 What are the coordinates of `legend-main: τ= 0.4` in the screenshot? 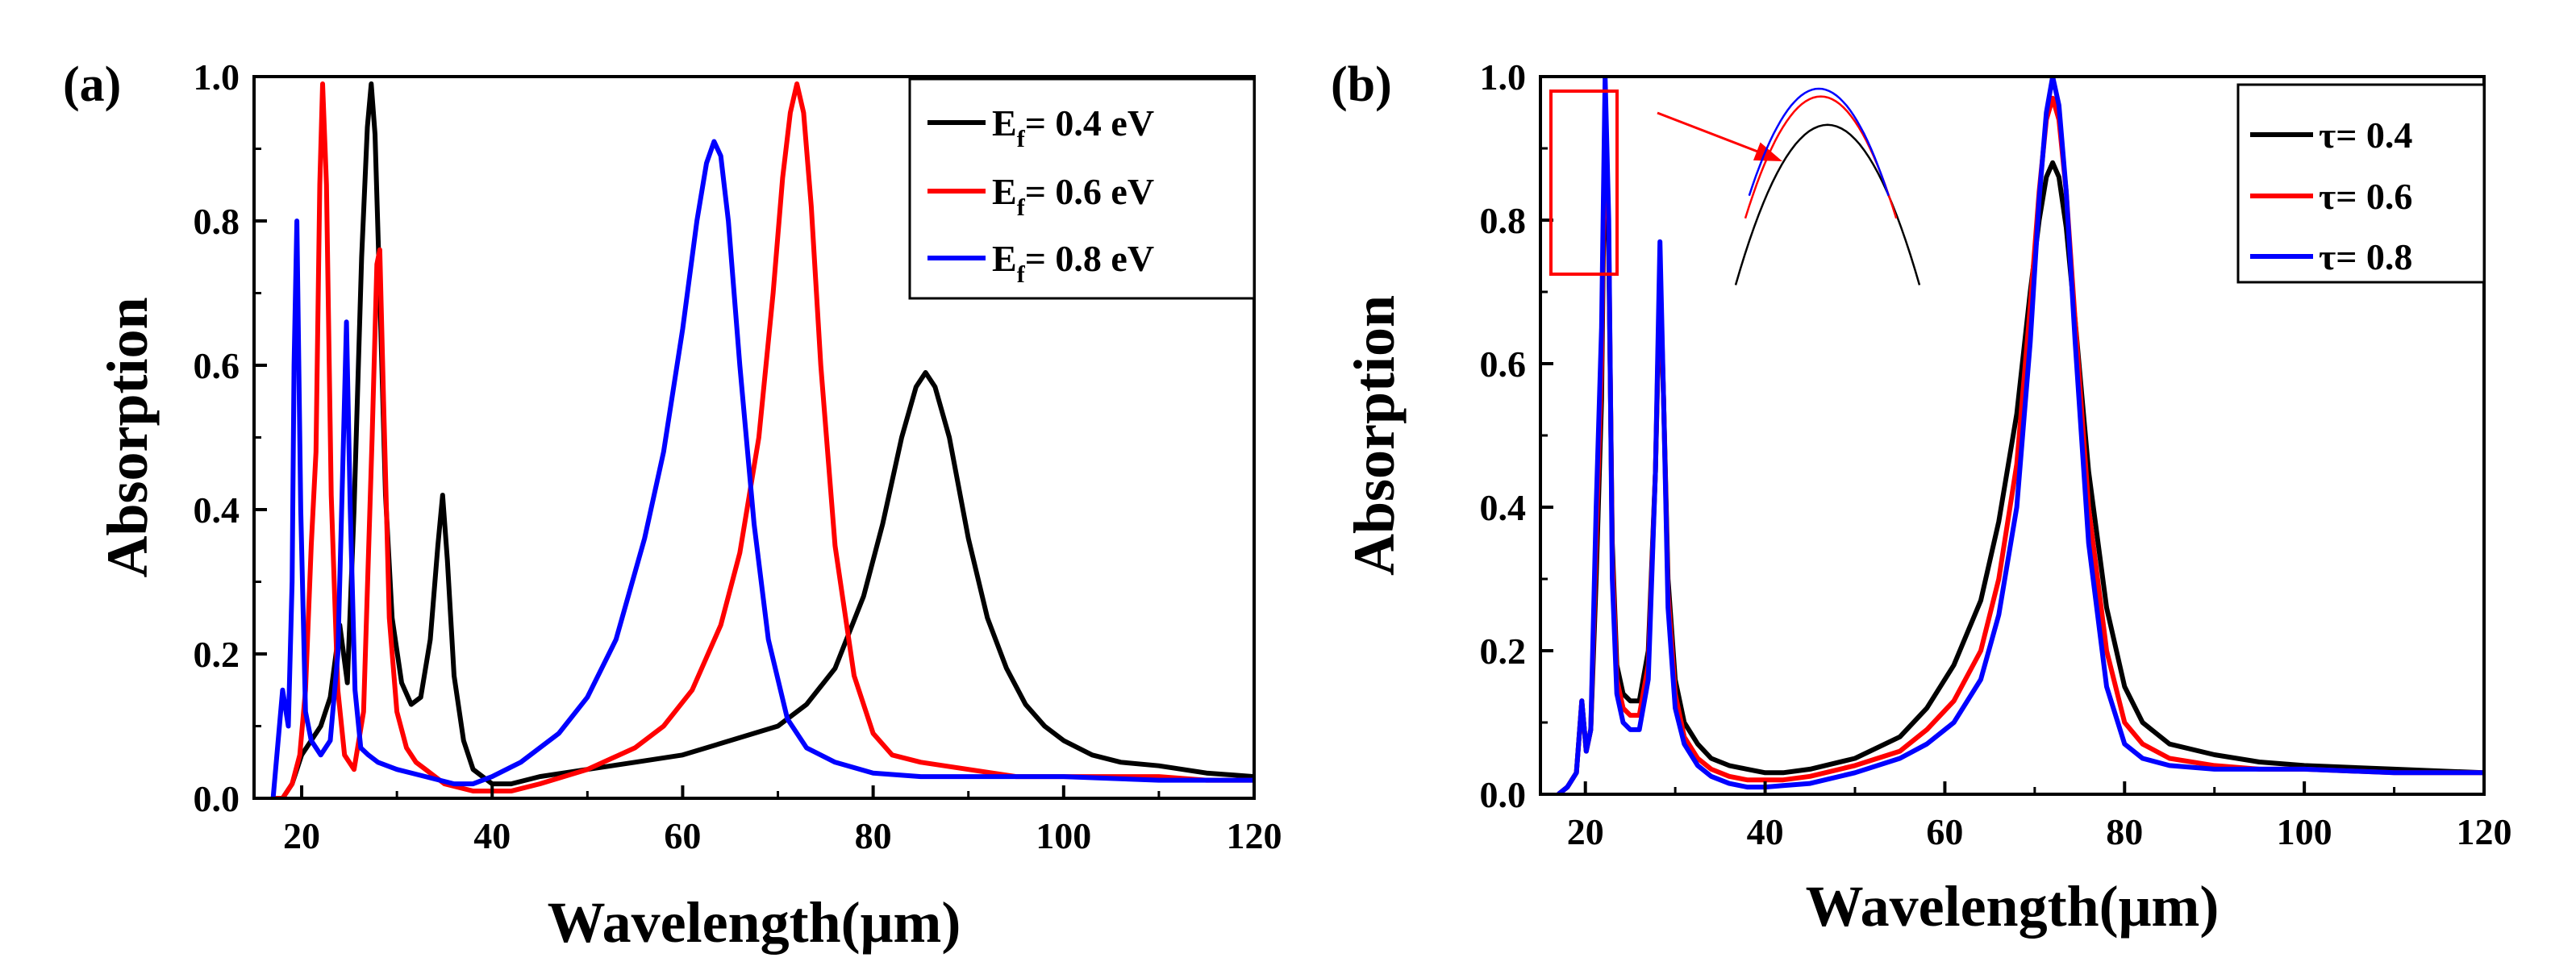 It's located at (2365, 135).